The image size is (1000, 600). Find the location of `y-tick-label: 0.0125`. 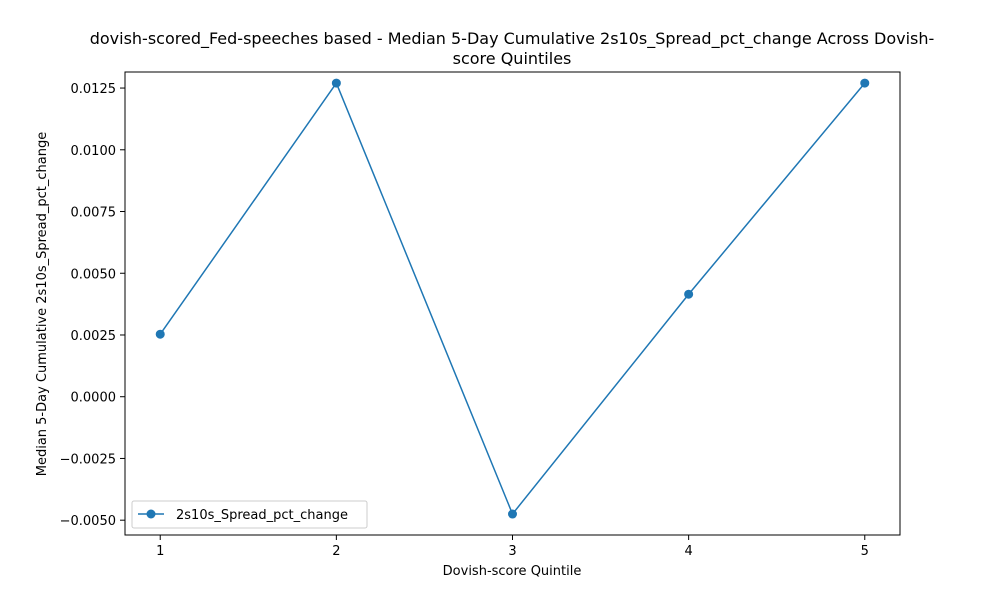

y-tick-label: 0.0125 is located at coordinates (94, 89).